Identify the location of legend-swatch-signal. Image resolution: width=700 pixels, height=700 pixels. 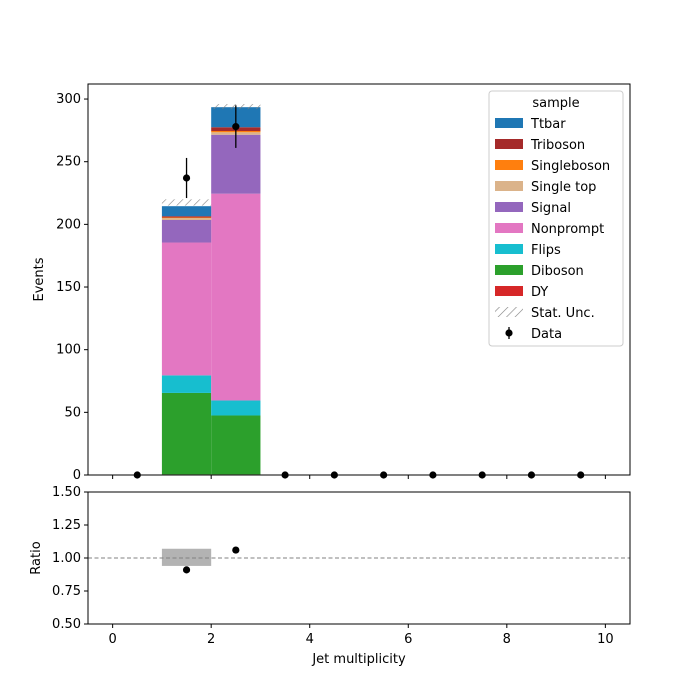
(509, 207).